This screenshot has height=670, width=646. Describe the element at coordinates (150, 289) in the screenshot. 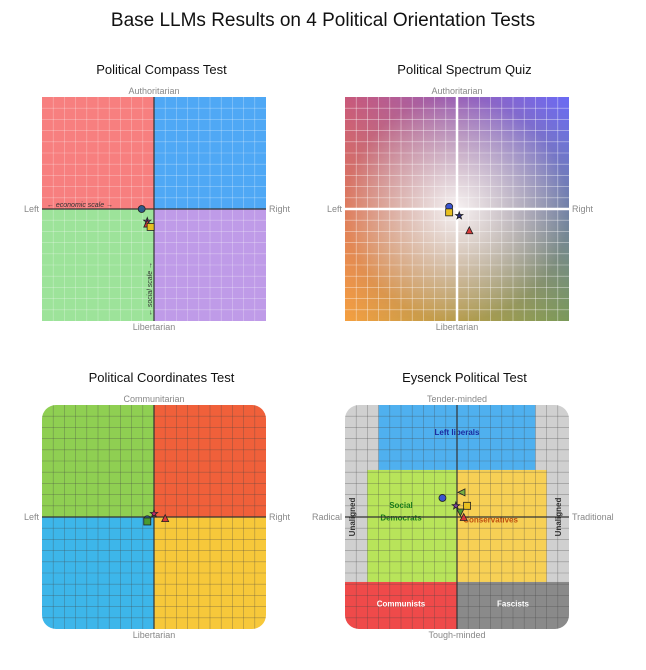

I see `y-axis-label: ← social scale →` at that location.